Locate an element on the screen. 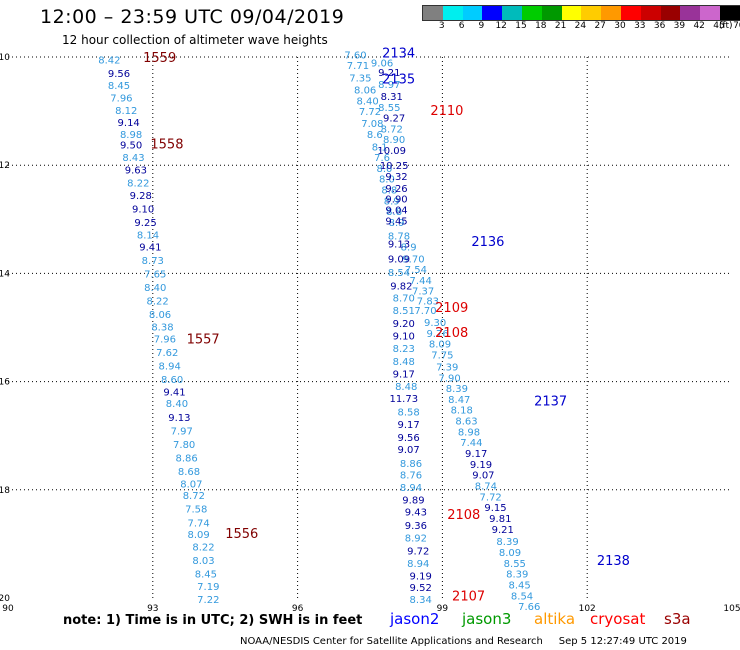 This screenshot has width=740, height=650. legend-jason2: jason2 is located at coordinates (415, 619).